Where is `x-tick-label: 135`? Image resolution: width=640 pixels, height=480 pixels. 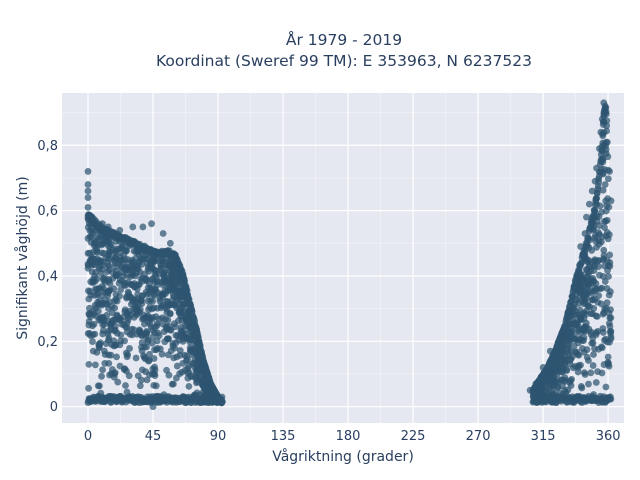
x-tick-label: 135 is located at coordinates (283, 436).